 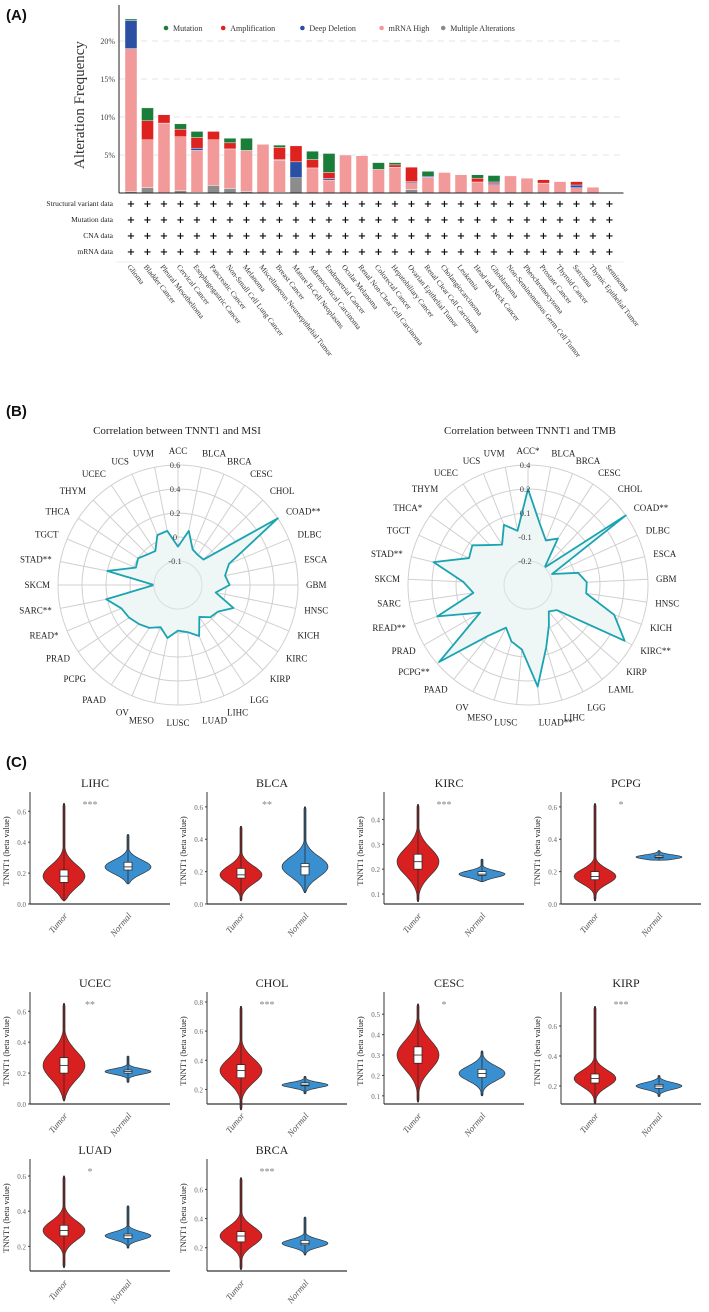 I want to click on violin-panel-title: CHOL, so click(x=272, y=983).